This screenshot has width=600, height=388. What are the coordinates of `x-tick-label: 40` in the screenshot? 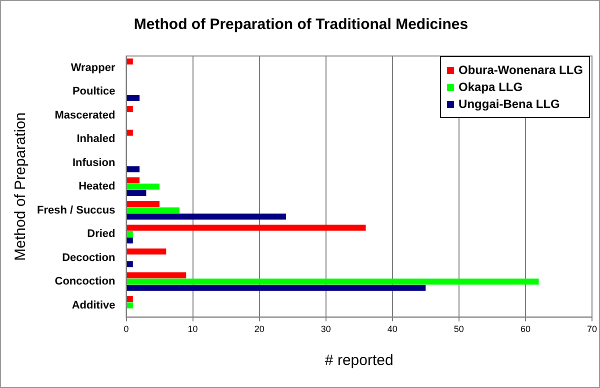 It's located at (392, 329).